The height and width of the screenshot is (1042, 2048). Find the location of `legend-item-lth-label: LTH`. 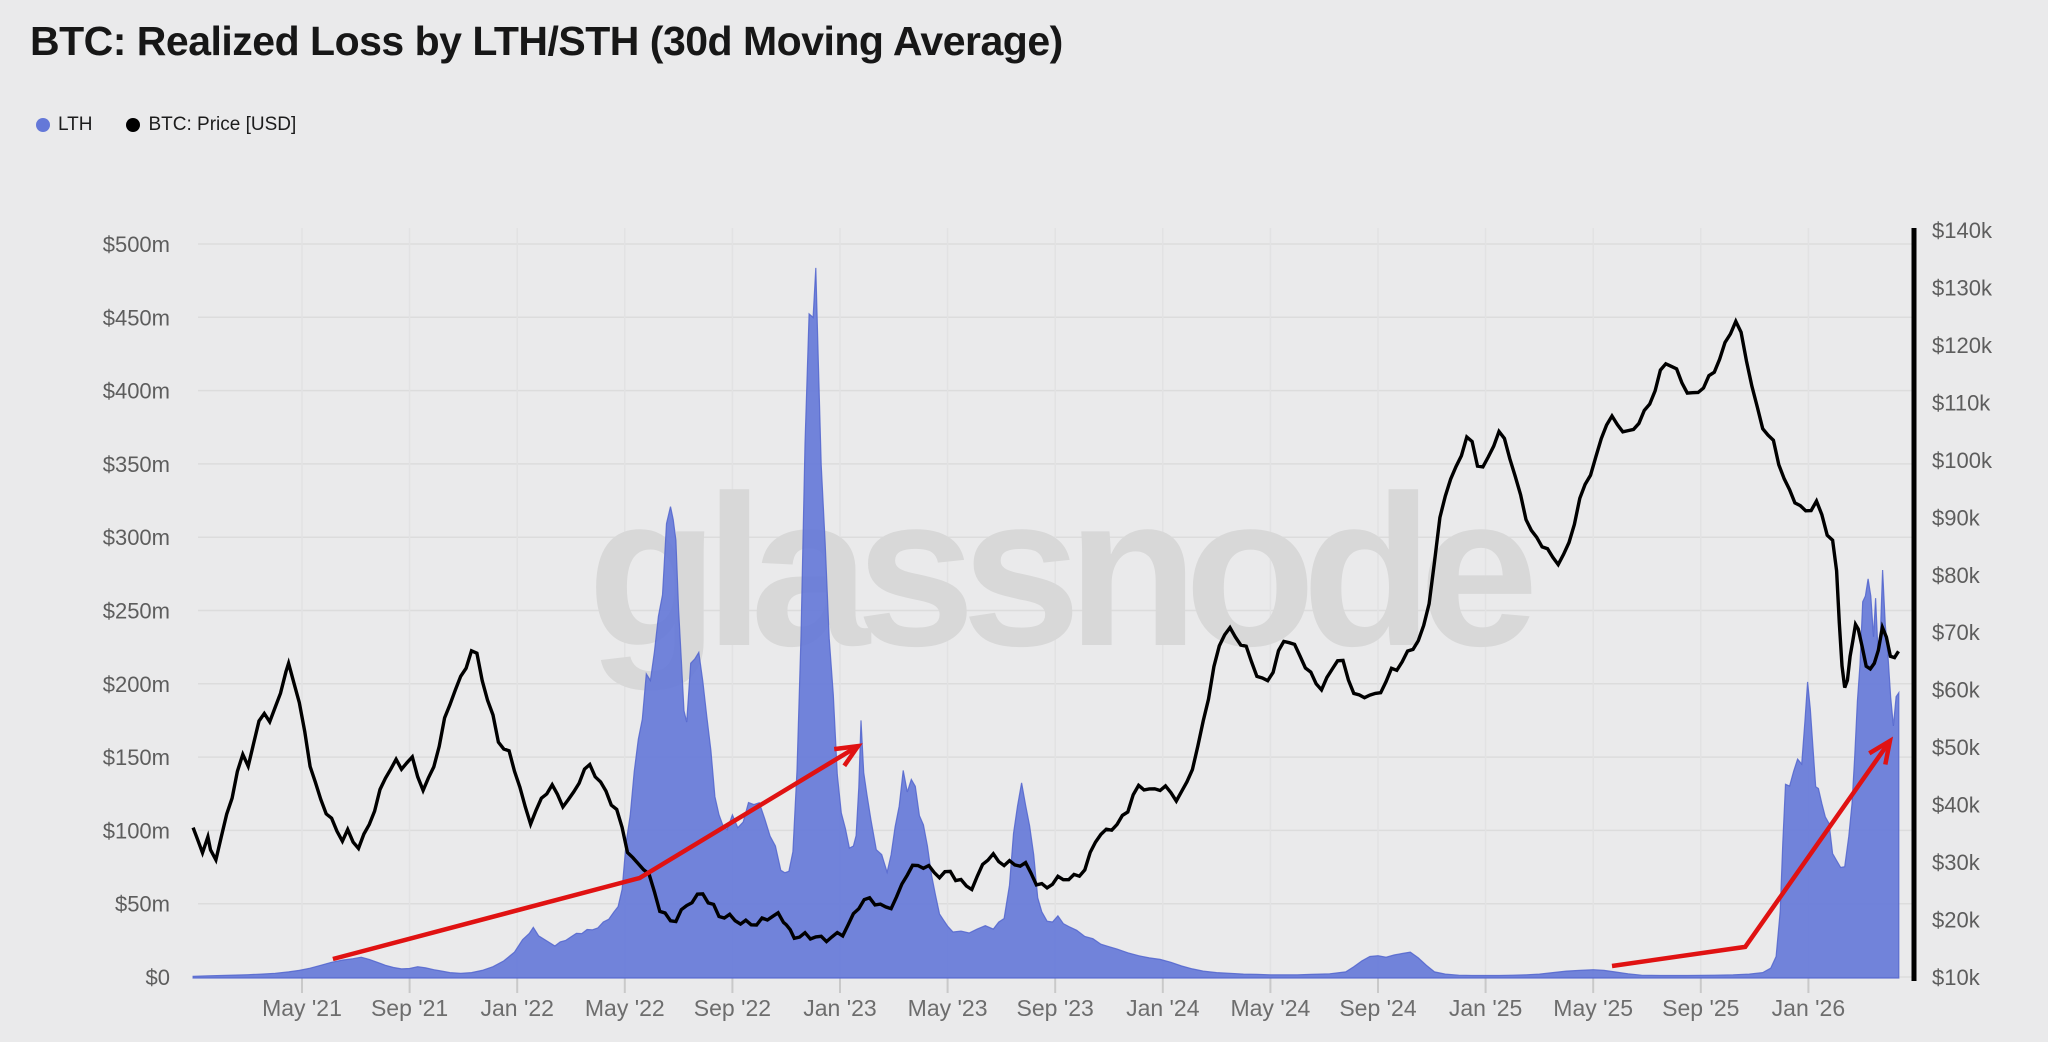

legend-item-lth-label: LTH is located at coordinates (75, 124).